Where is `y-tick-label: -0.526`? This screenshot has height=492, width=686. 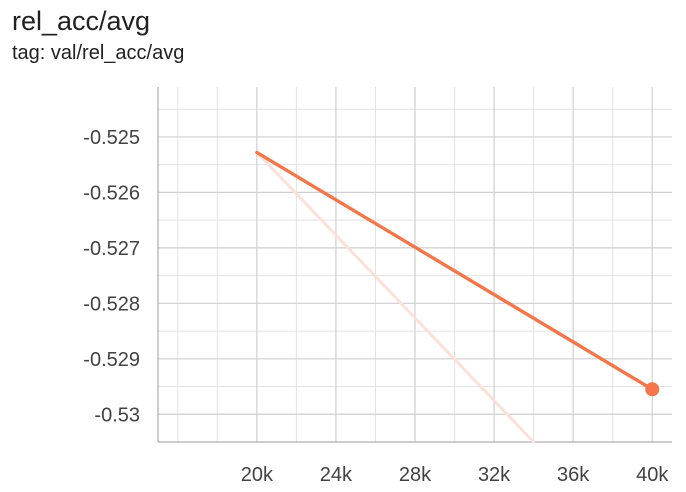
y-tick-label: -0.526 is located at coordinates (111, 193).